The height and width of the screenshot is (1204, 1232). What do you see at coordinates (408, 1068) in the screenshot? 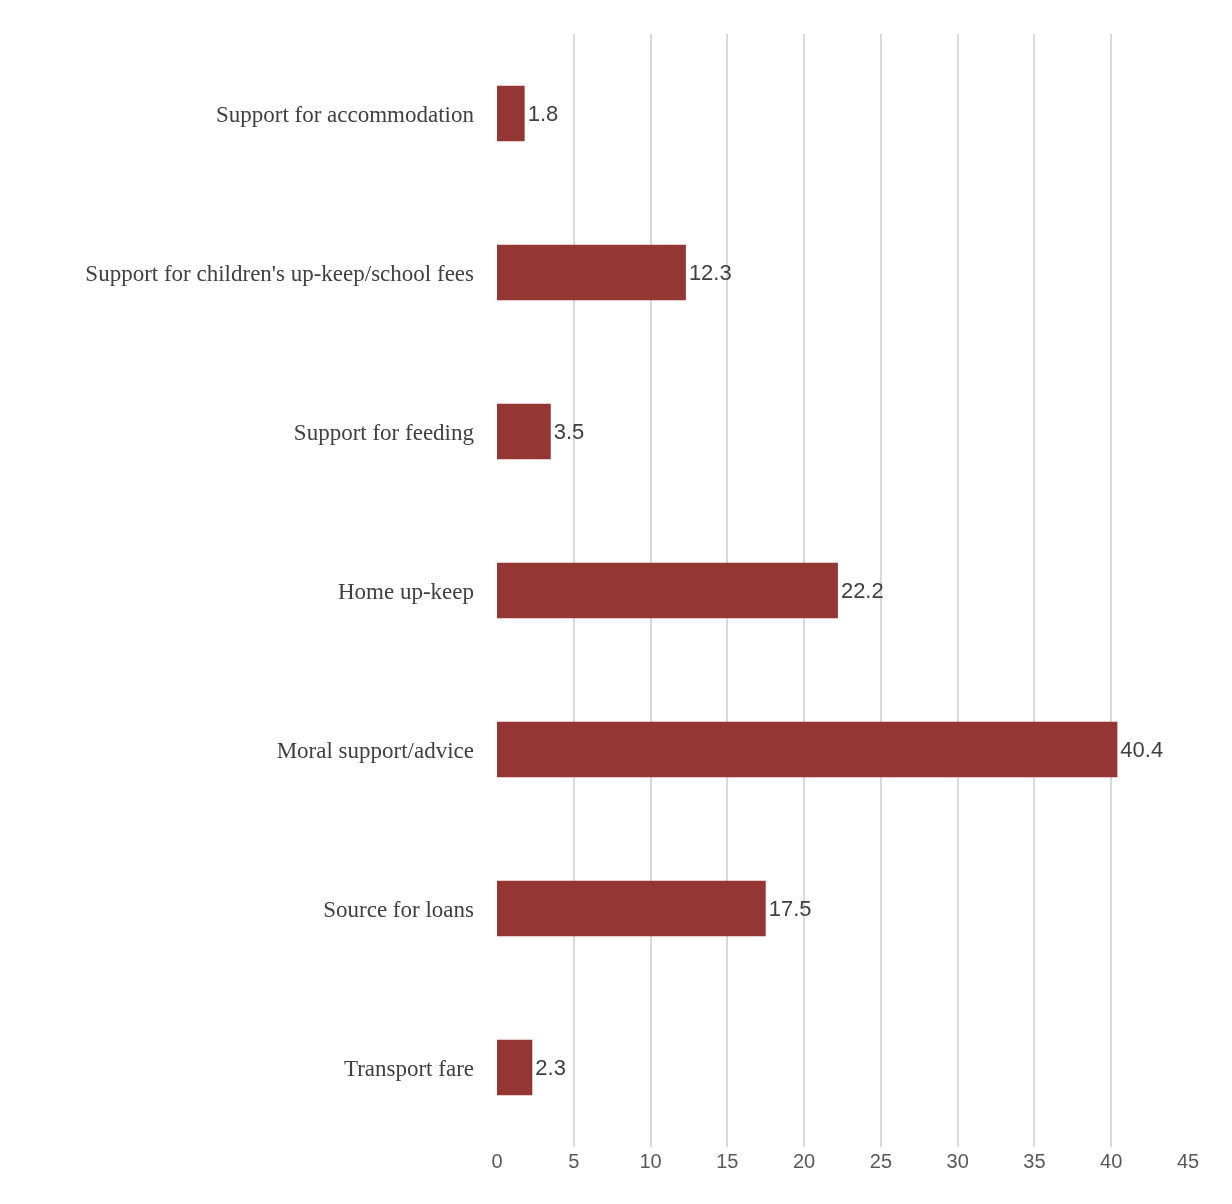
I see `y-tick-label: Transport fare` at bounding box center [408, 1068].